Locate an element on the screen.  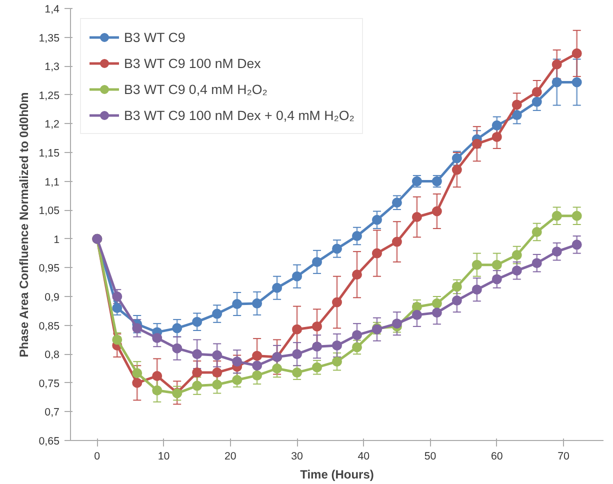
y-tick-label: 1,1 is located at coordinates (52, 182).